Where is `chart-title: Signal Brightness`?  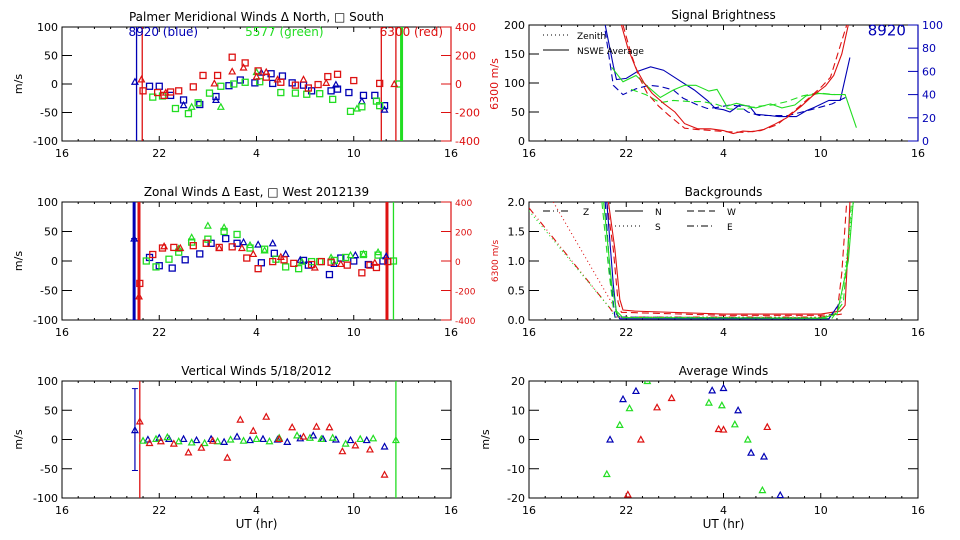
chart-title: Signal Brightness is located at coordinates (723, 15).